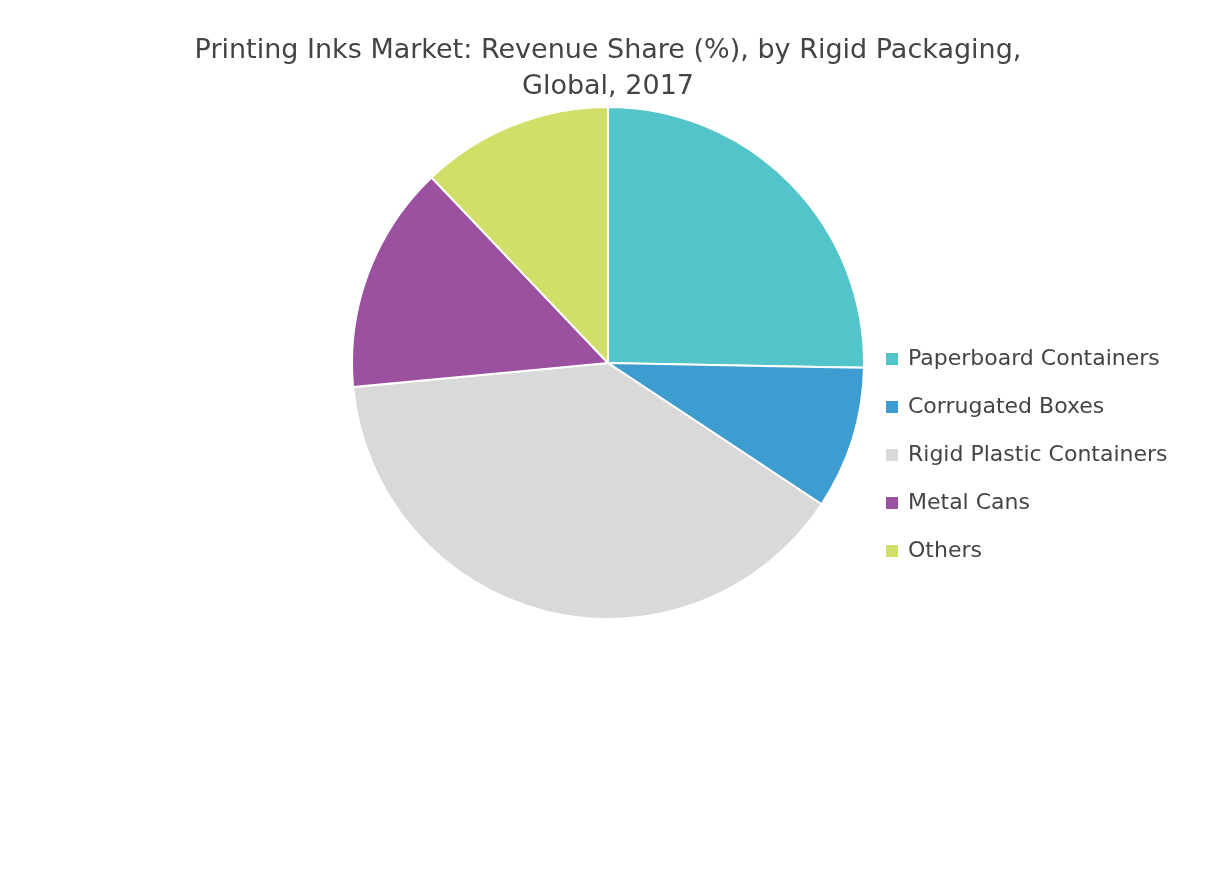 This screenshot has height=876, width=1217. I want to click on legend-label: Corrugated Boxes, so click(1006, 405).